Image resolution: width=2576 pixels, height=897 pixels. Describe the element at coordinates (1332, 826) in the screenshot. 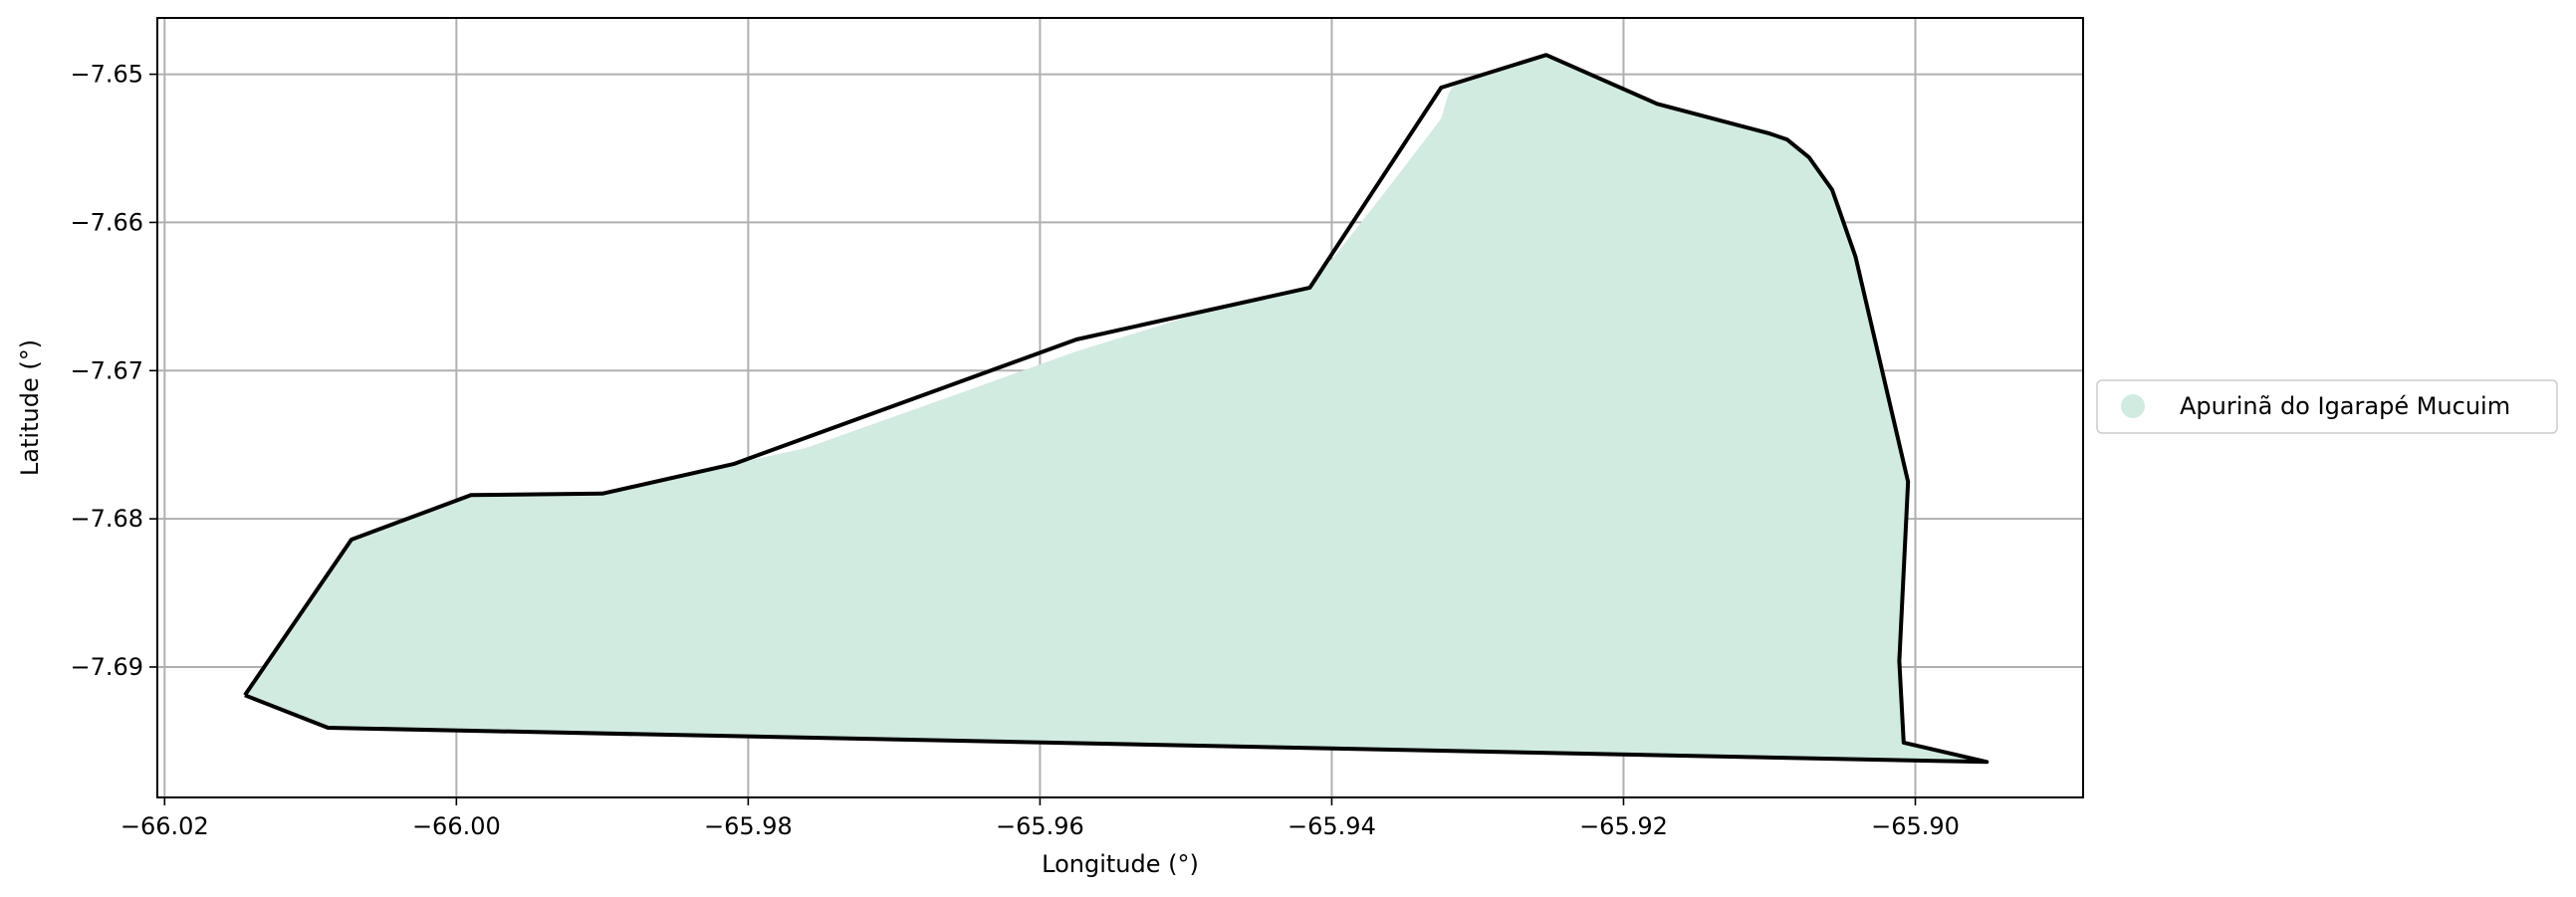

I see `x-tick-label: −65.94` at that location.